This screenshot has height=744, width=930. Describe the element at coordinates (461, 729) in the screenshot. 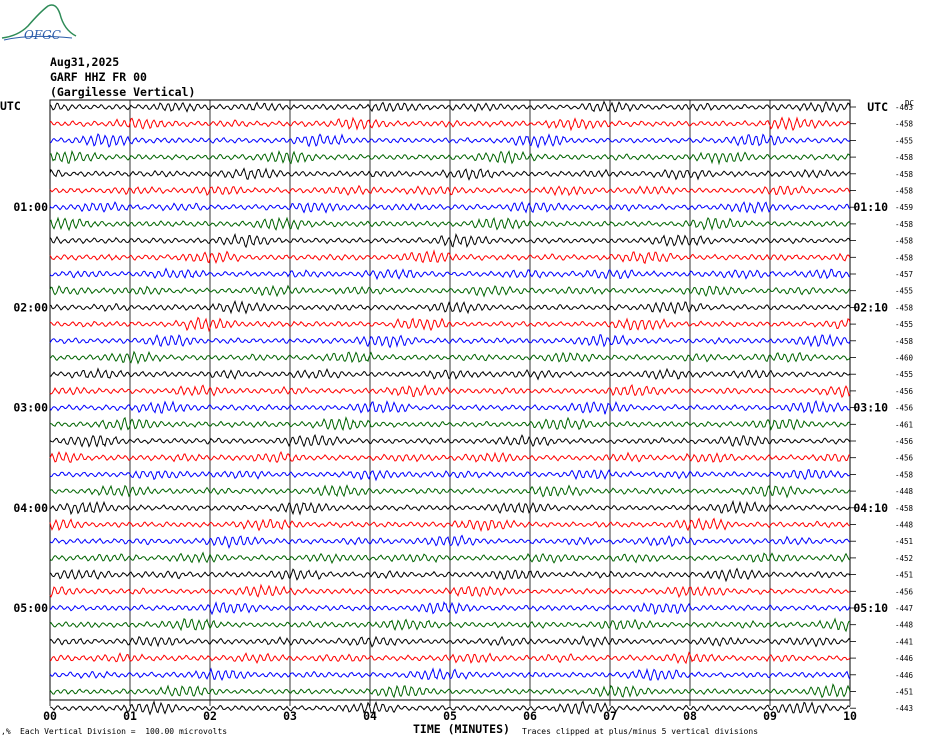

I see `x-axis-title: TIME (MINUTES)` at that location.